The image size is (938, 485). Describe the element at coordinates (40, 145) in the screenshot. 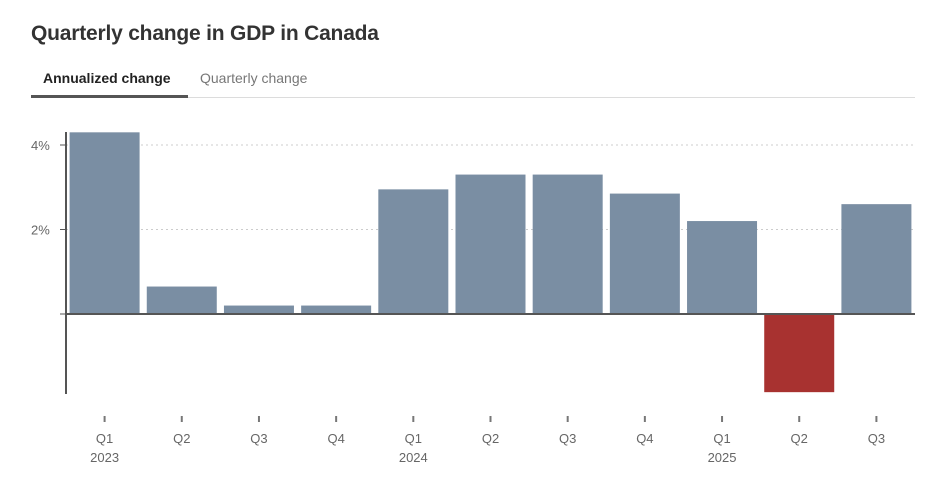

I see `y-tick-label: 4%` at that location.